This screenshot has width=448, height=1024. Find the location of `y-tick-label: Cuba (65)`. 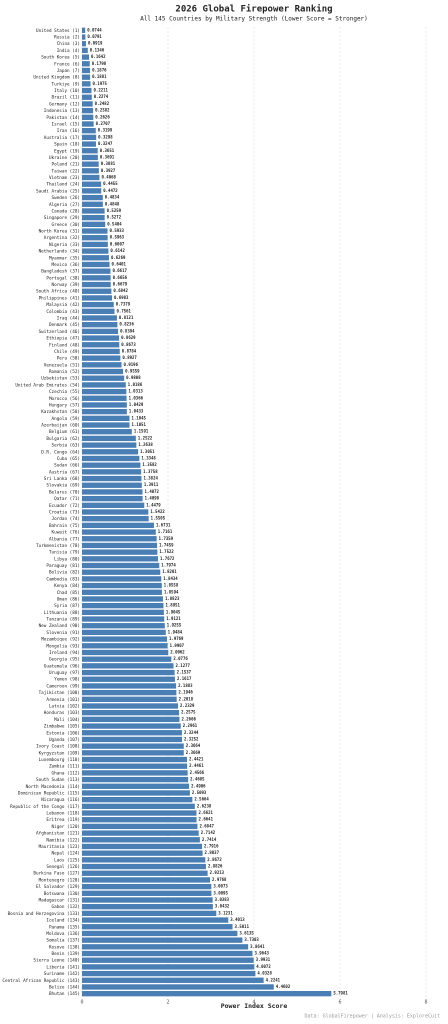

y-tick-label: Cuba (65) is located at coordinates (68, 459).